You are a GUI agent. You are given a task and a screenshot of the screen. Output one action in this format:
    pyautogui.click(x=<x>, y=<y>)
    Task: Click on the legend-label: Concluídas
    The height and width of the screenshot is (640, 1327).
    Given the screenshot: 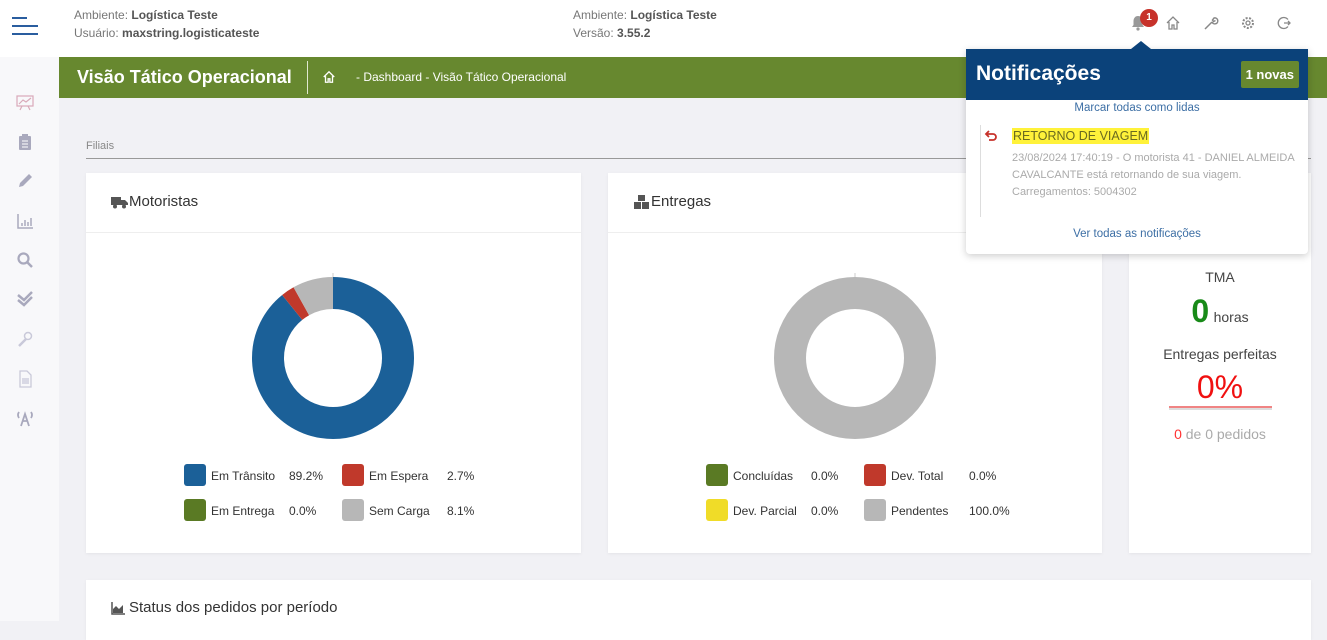 What is the action you would take?
    pyautogui.click(x=763, y=476)
    